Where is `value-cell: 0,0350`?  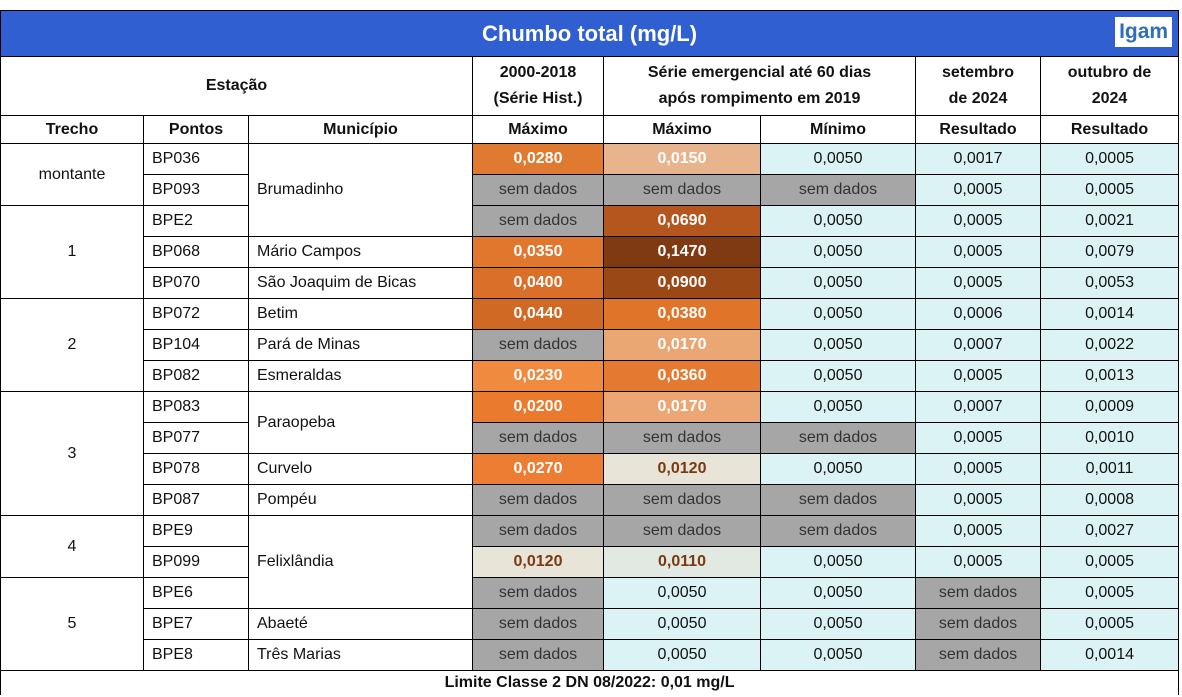
value-cell: 0,0350 is located at coordinates (538, 252).